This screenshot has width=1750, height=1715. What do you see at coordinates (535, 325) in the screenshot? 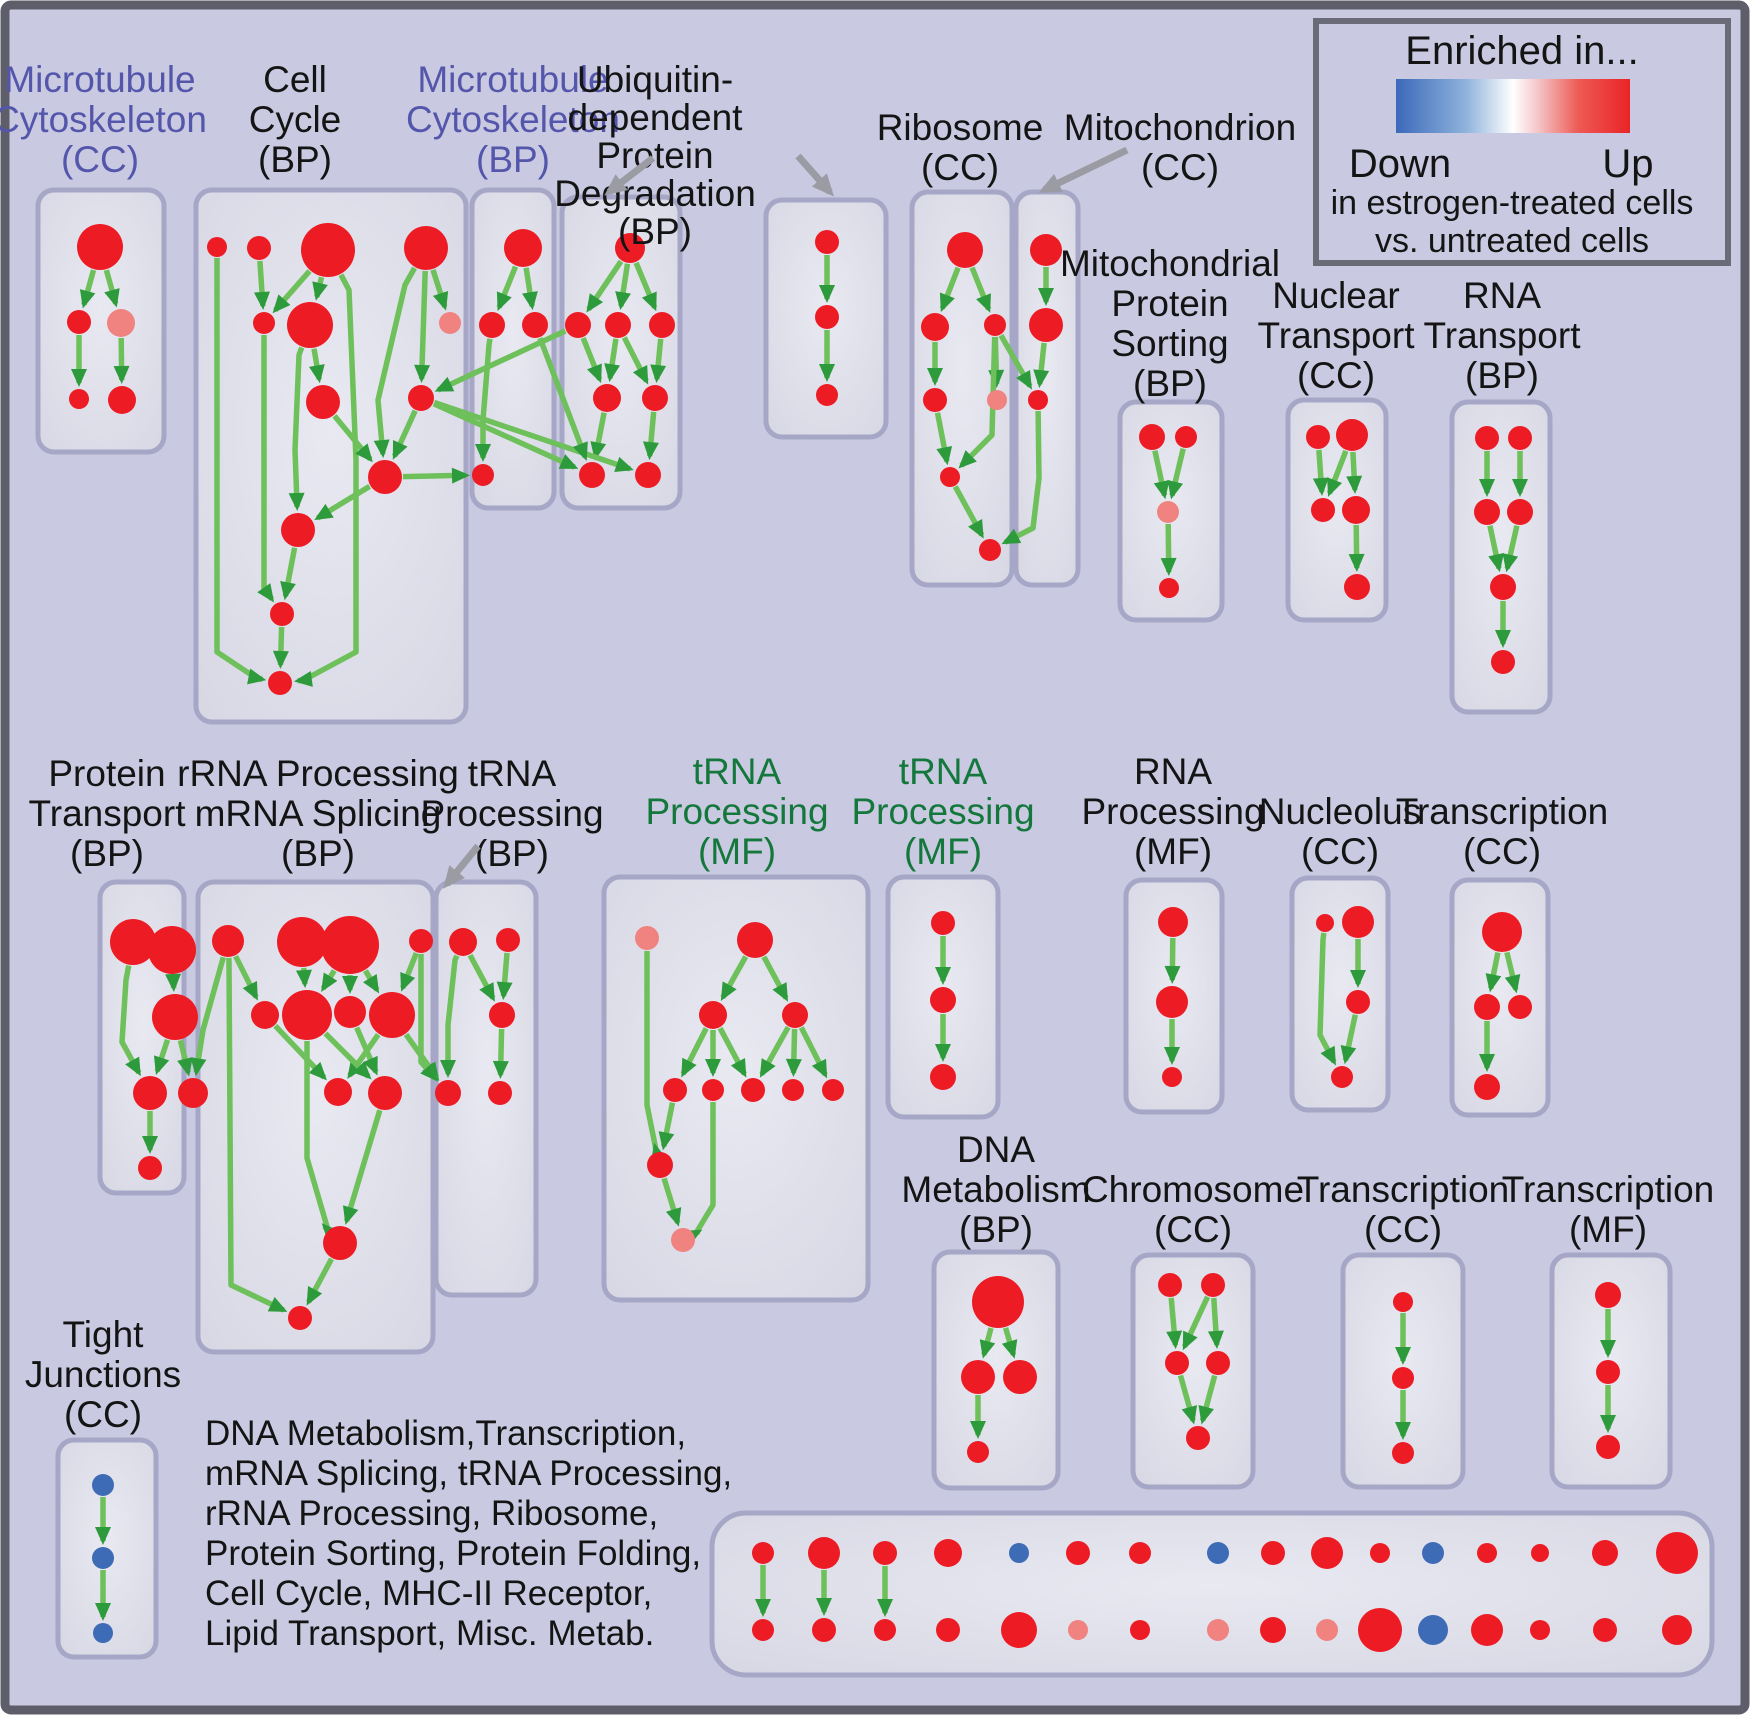
I see `go-term-node-mb3` at bounding box center [535, 325].